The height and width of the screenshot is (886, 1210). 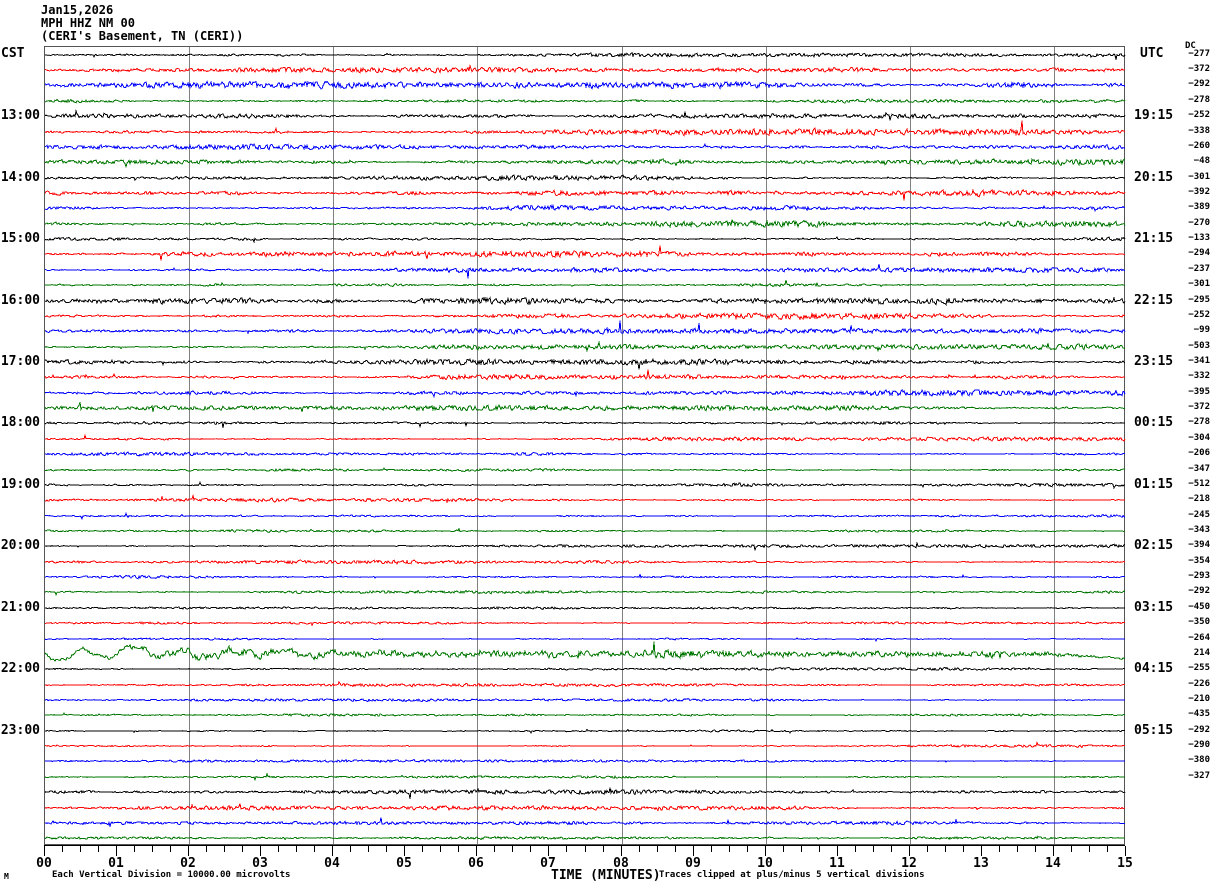 What do you see at coordinates (20, 669) in the screenshot?
I see `cst-hour-label-22-00: 22:00` at bounding box center [20, 669].